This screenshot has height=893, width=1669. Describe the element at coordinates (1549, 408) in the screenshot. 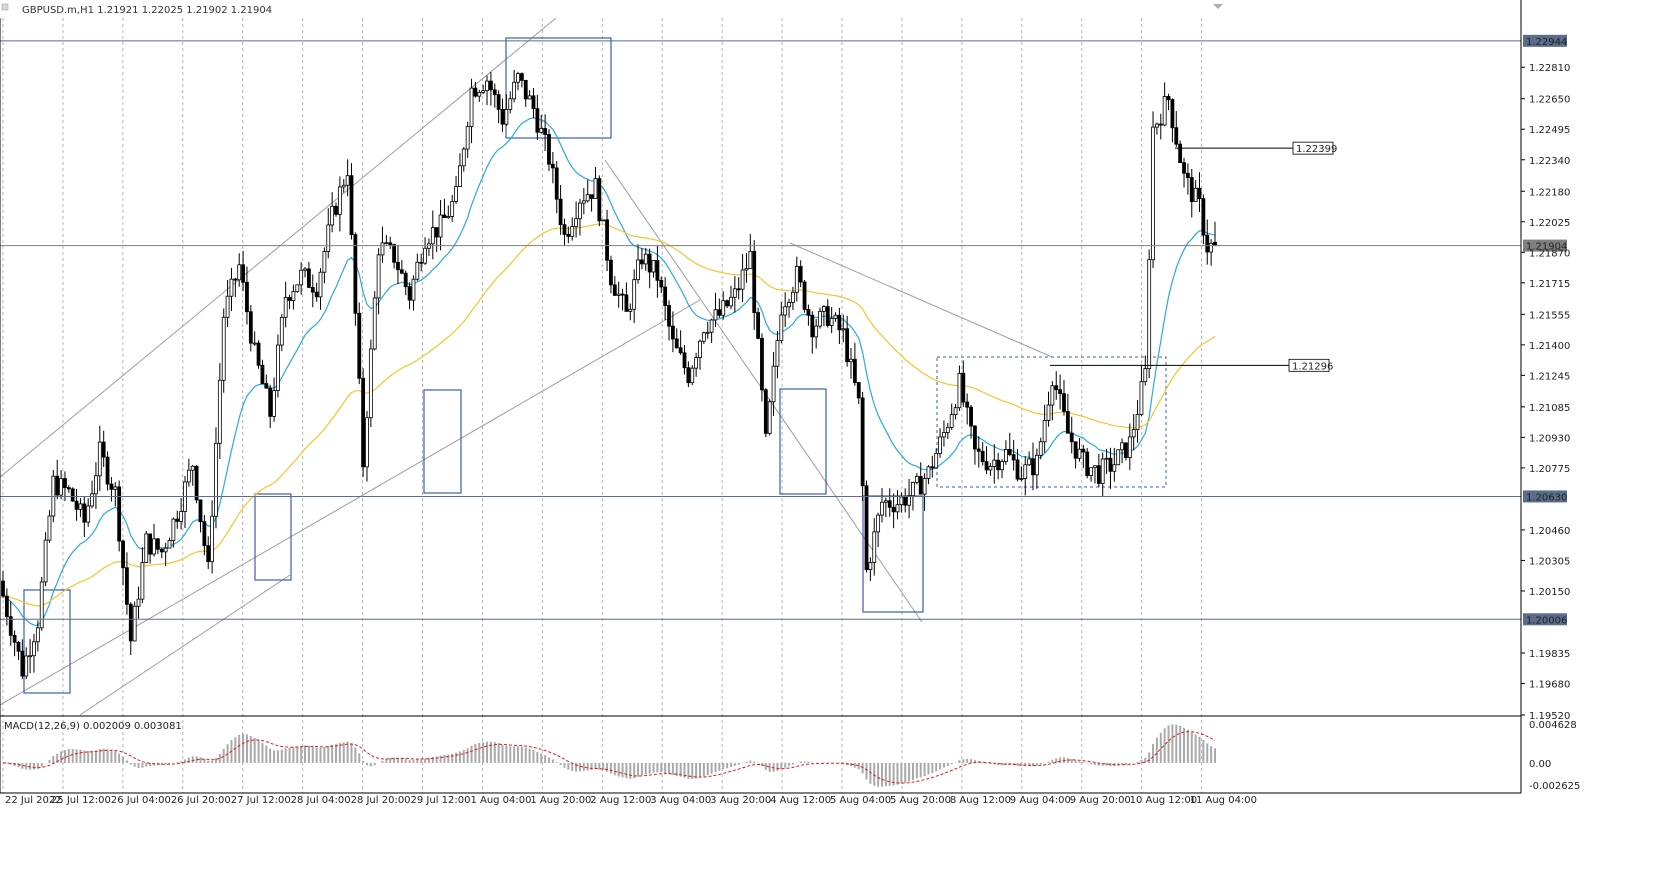

I see `price-tick-label: 1.21085` at that location.